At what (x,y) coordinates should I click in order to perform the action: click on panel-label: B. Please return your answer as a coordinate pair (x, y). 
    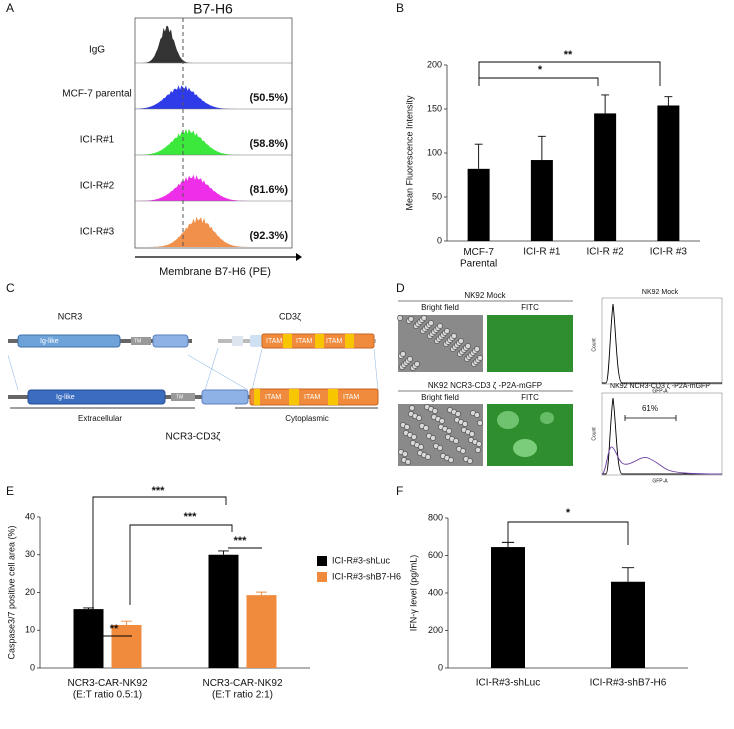
    Looking at the image, I should click on (400, 8).